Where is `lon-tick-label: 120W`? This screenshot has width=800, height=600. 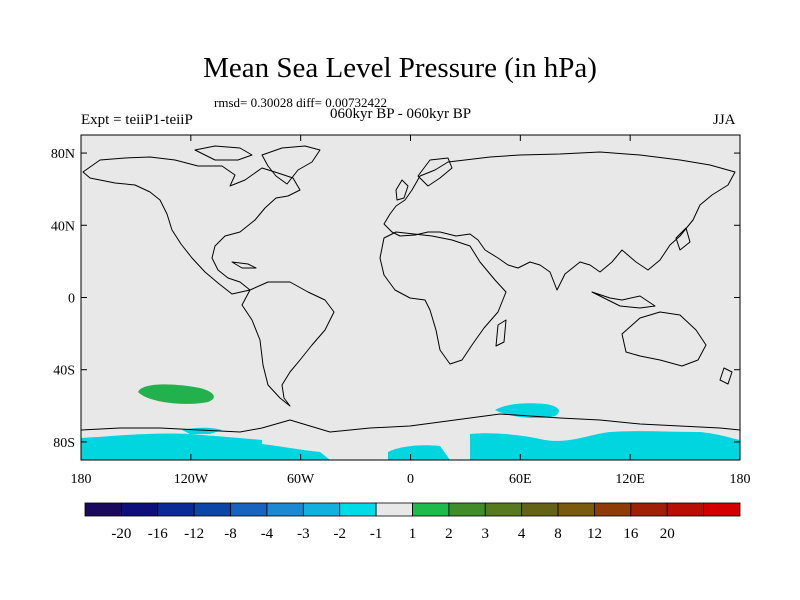 lon-tick-label: 120W is located at coordinates (191, 479).